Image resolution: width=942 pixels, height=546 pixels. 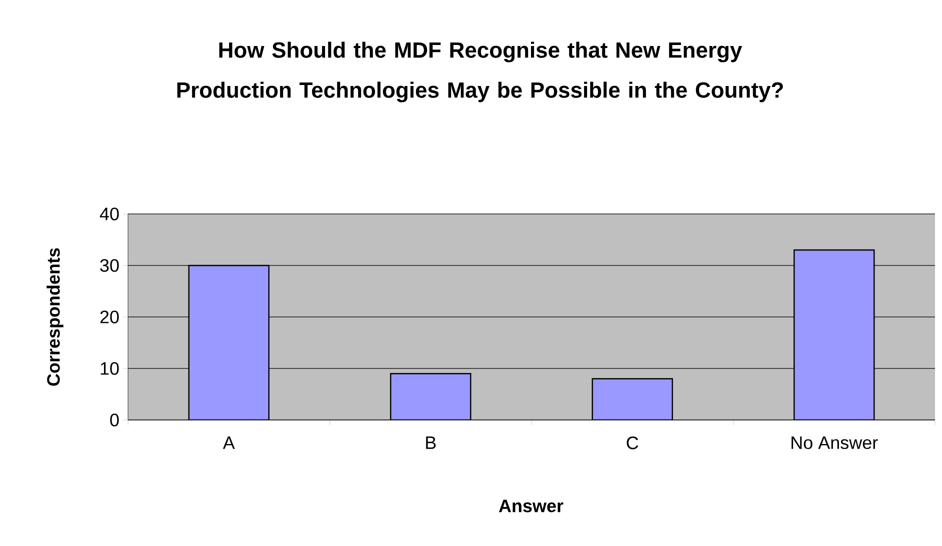 What do you see at coordinates (228, 442) in the screenshot?
I see `x-tick-label: A` at bounding box center [228, 442].